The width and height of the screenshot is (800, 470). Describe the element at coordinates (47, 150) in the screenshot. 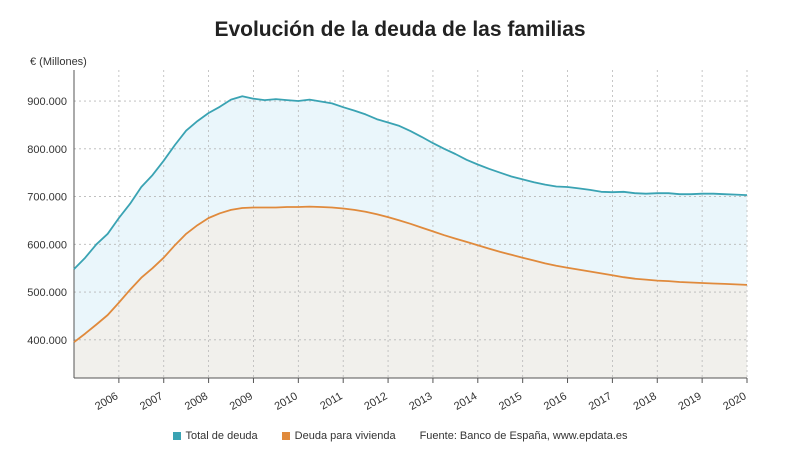

I see `y-tick-label: 800.000` at that location.